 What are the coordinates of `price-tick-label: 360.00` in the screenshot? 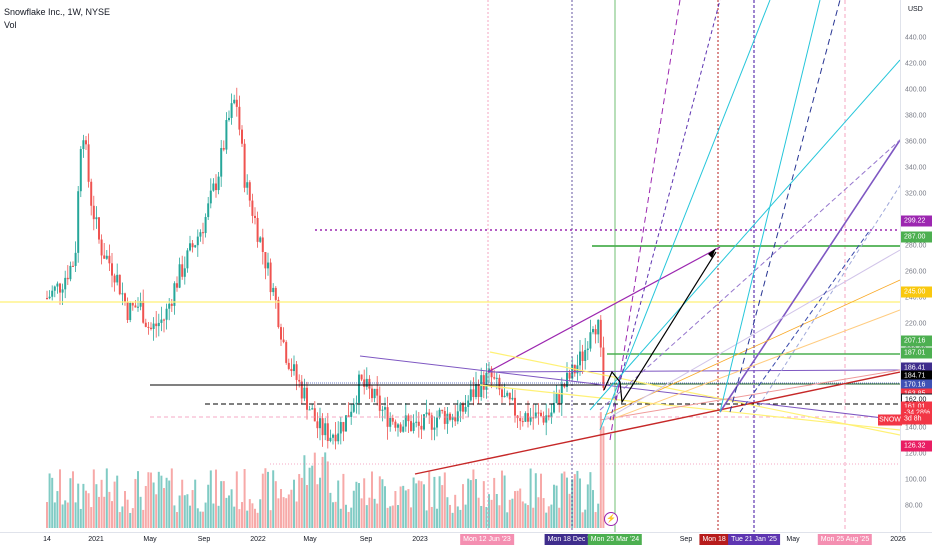 It's located at (916, 142).